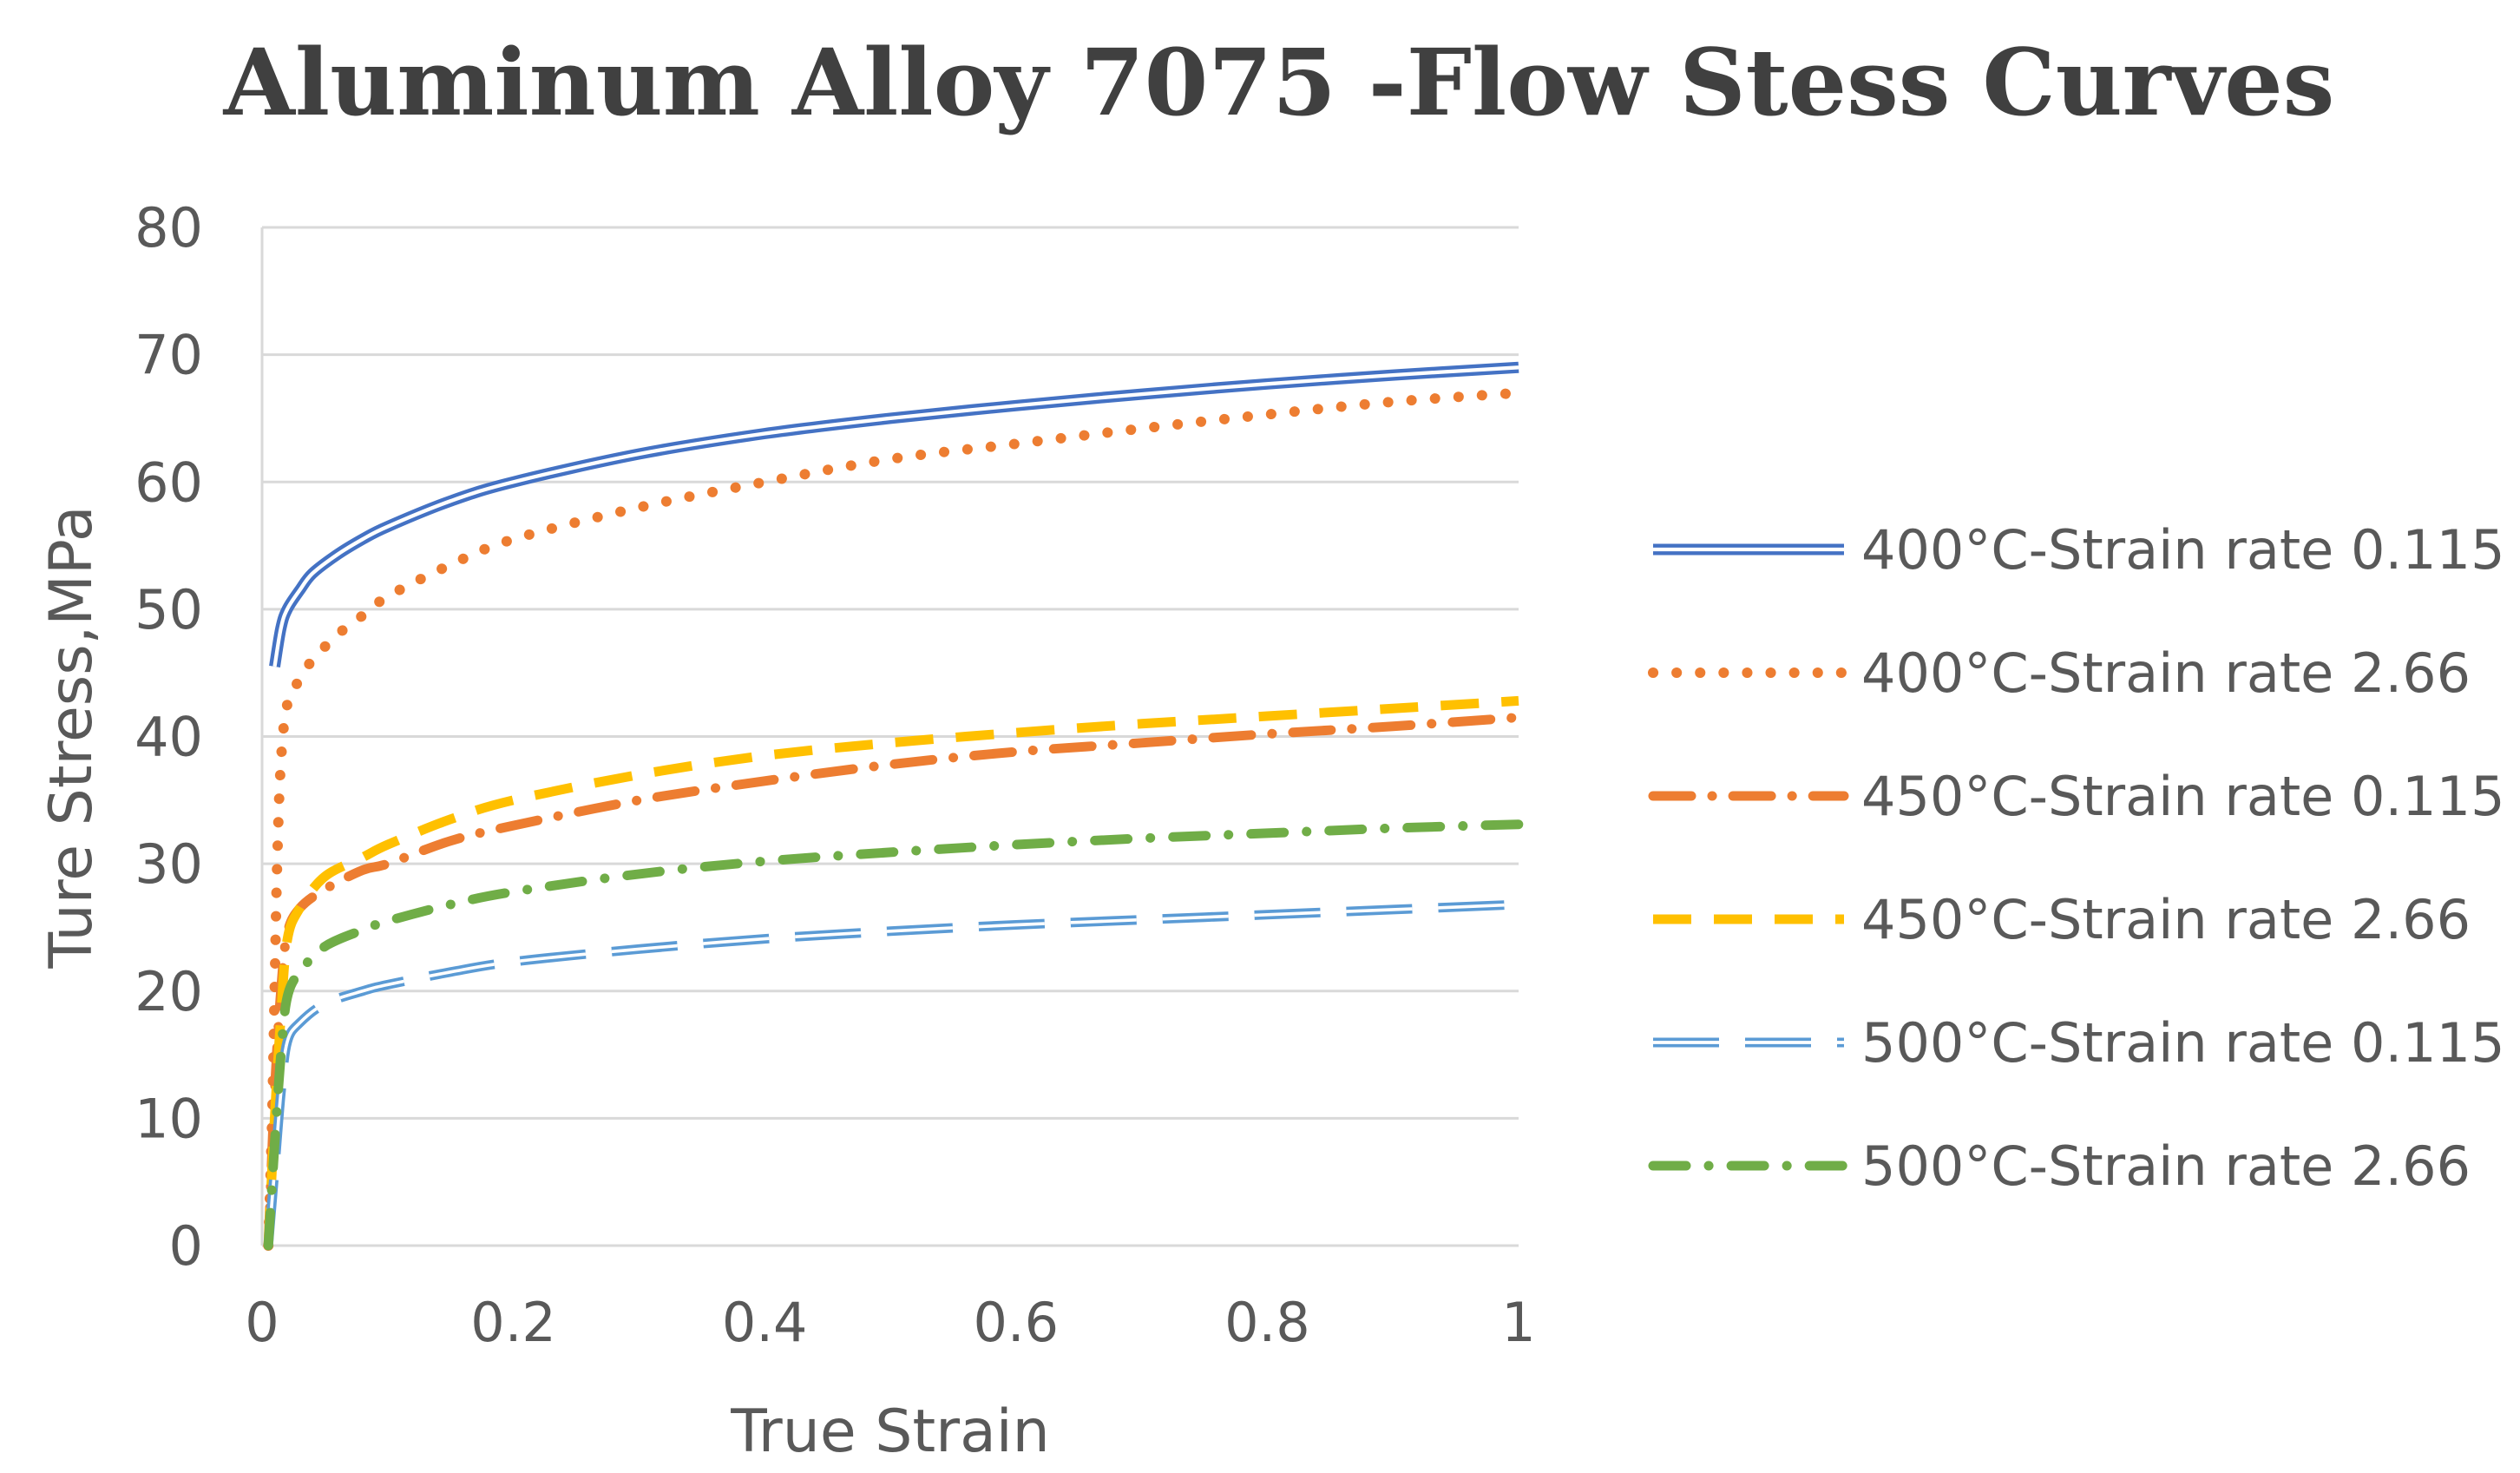 The height and width of the screenshot is (1473, 2520). Describe the element at coordinates (169, 864) in the screenshot. I see `y-tick-label-3: 30` at that location.